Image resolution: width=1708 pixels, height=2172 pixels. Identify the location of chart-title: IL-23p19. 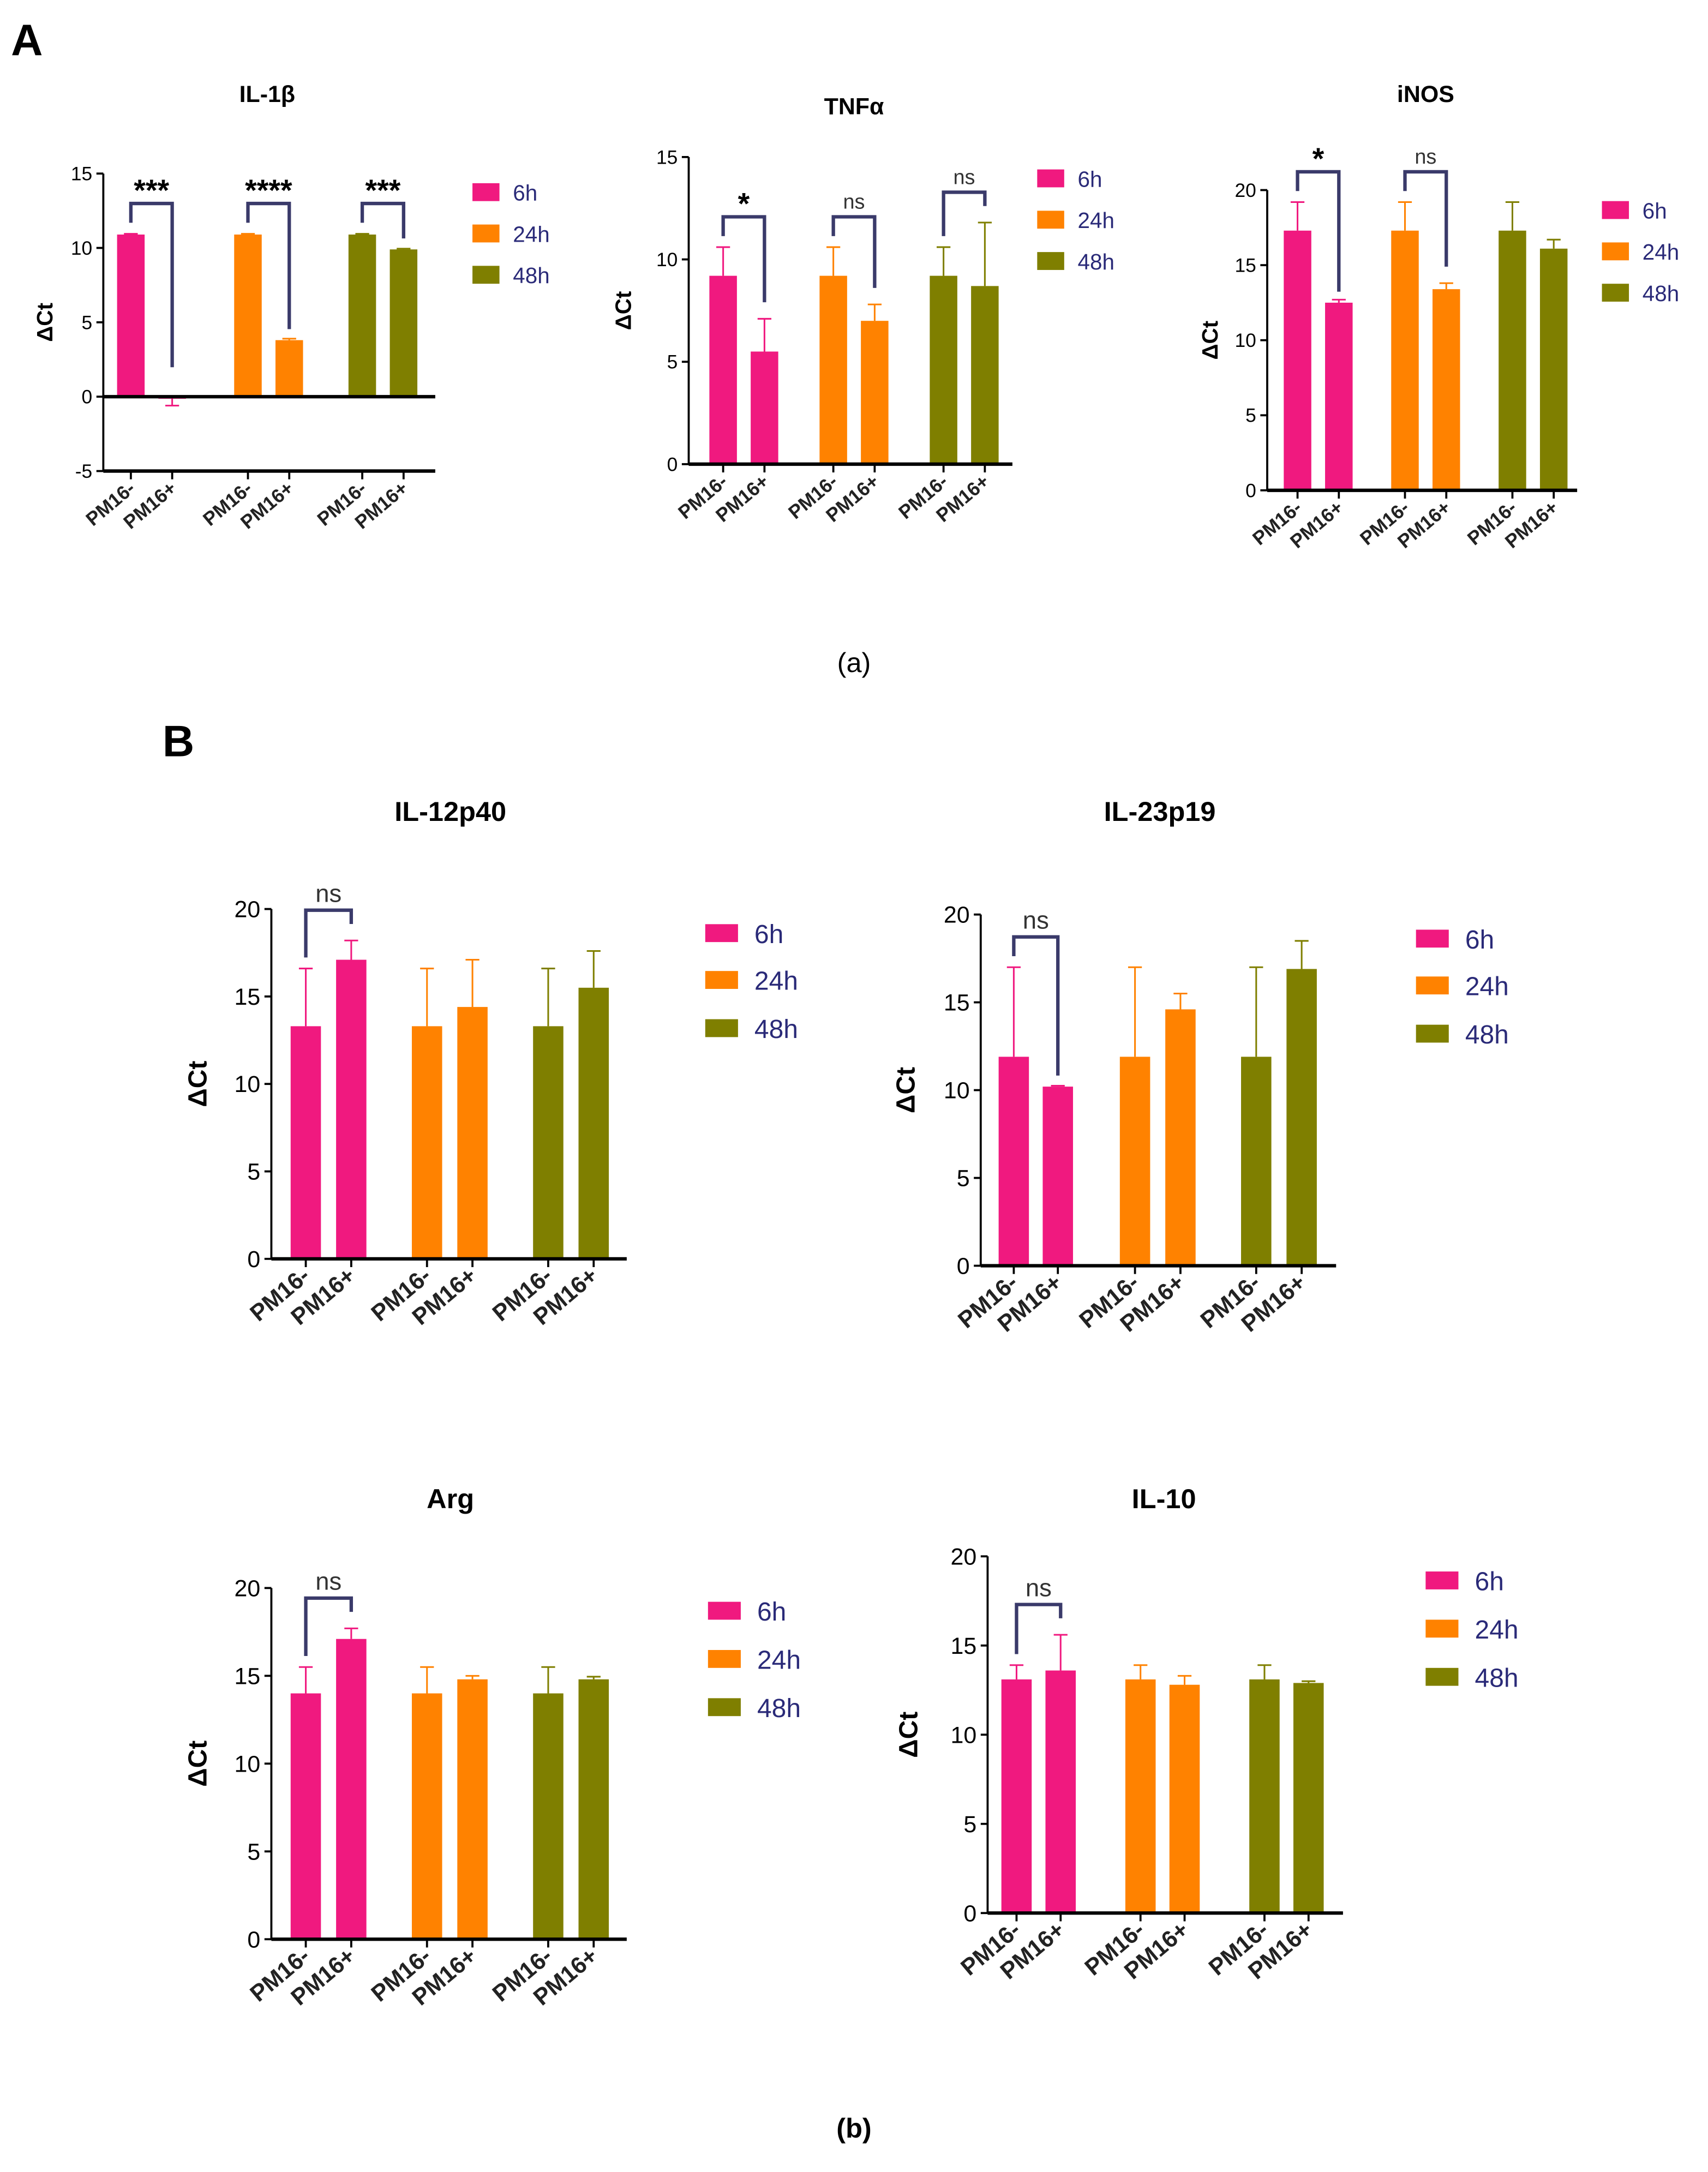
(1160, 811).